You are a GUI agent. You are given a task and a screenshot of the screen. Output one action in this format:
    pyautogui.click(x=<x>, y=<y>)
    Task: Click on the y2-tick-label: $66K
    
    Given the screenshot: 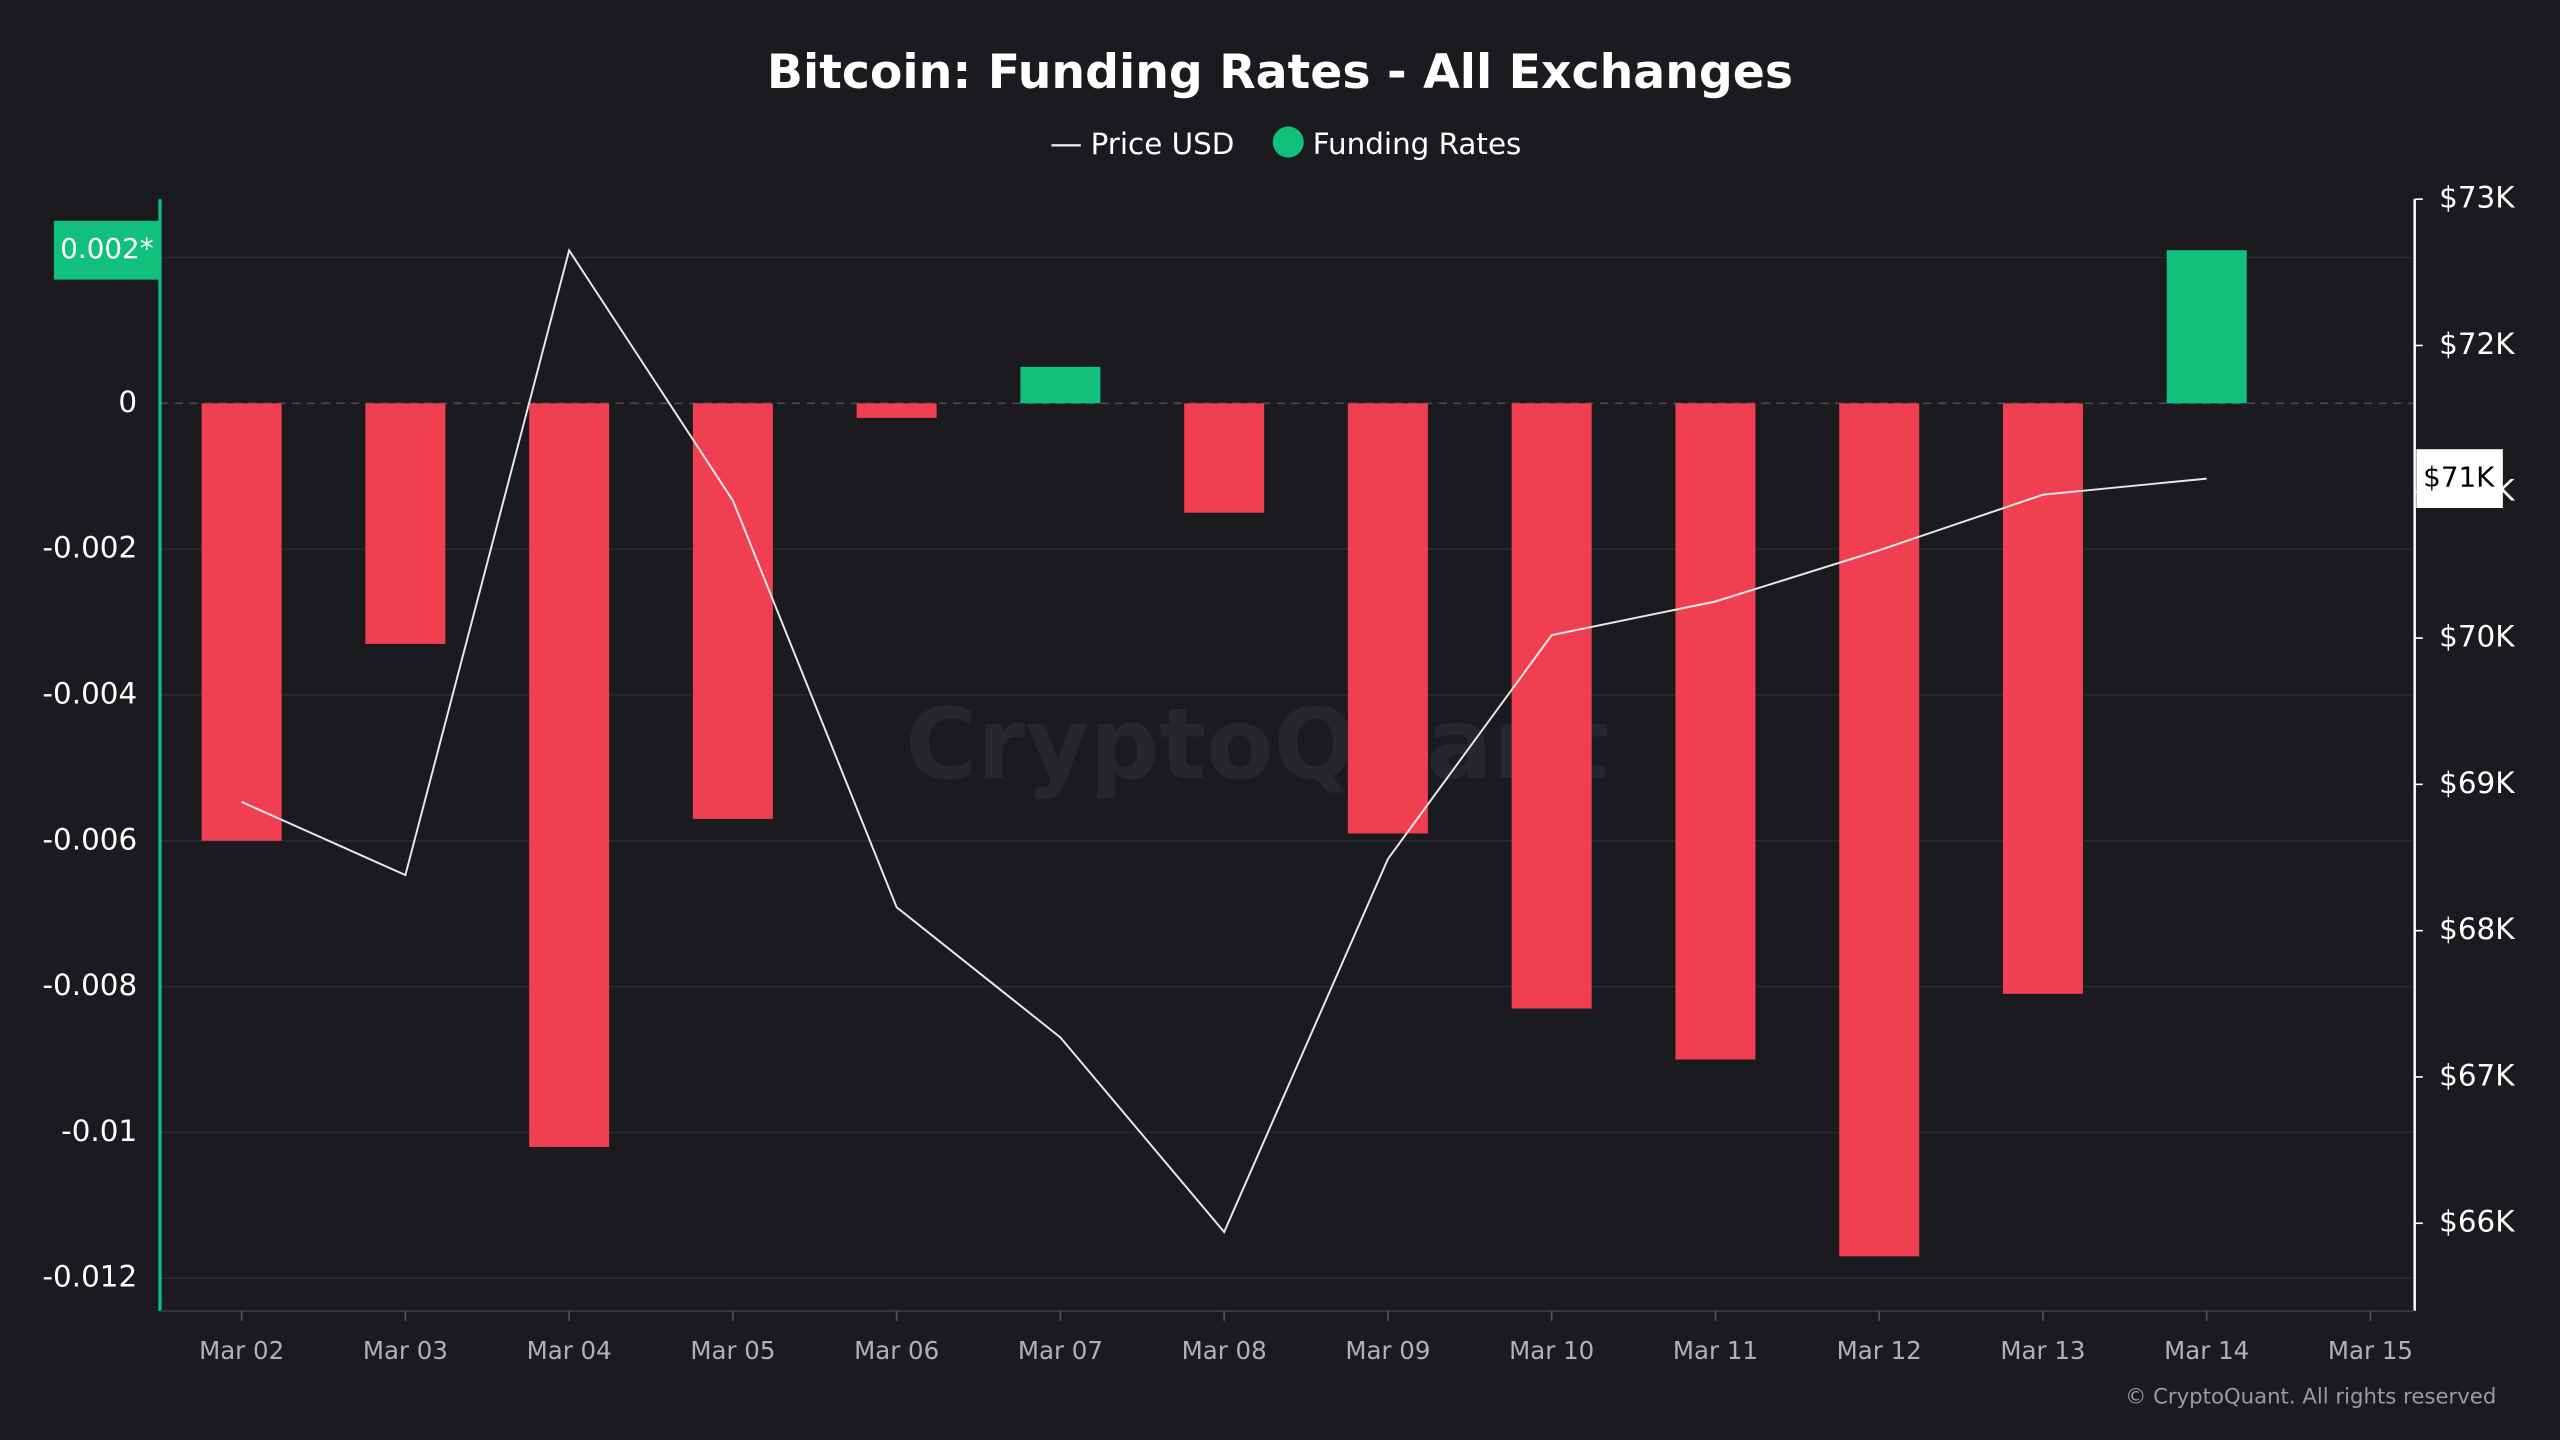 What is the action you would take?
    pyautogui.click(x=2477, y=1222)
    